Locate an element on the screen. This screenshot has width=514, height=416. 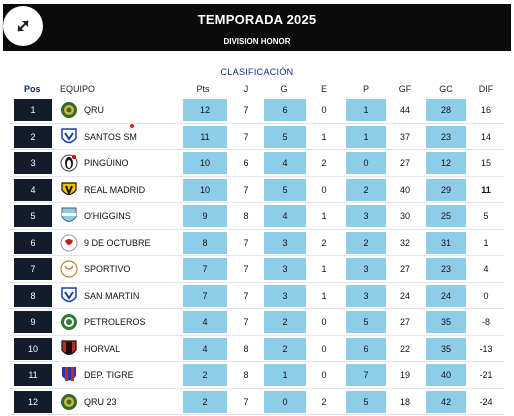
col-pos: Pos is located at coordinates (32, 89).